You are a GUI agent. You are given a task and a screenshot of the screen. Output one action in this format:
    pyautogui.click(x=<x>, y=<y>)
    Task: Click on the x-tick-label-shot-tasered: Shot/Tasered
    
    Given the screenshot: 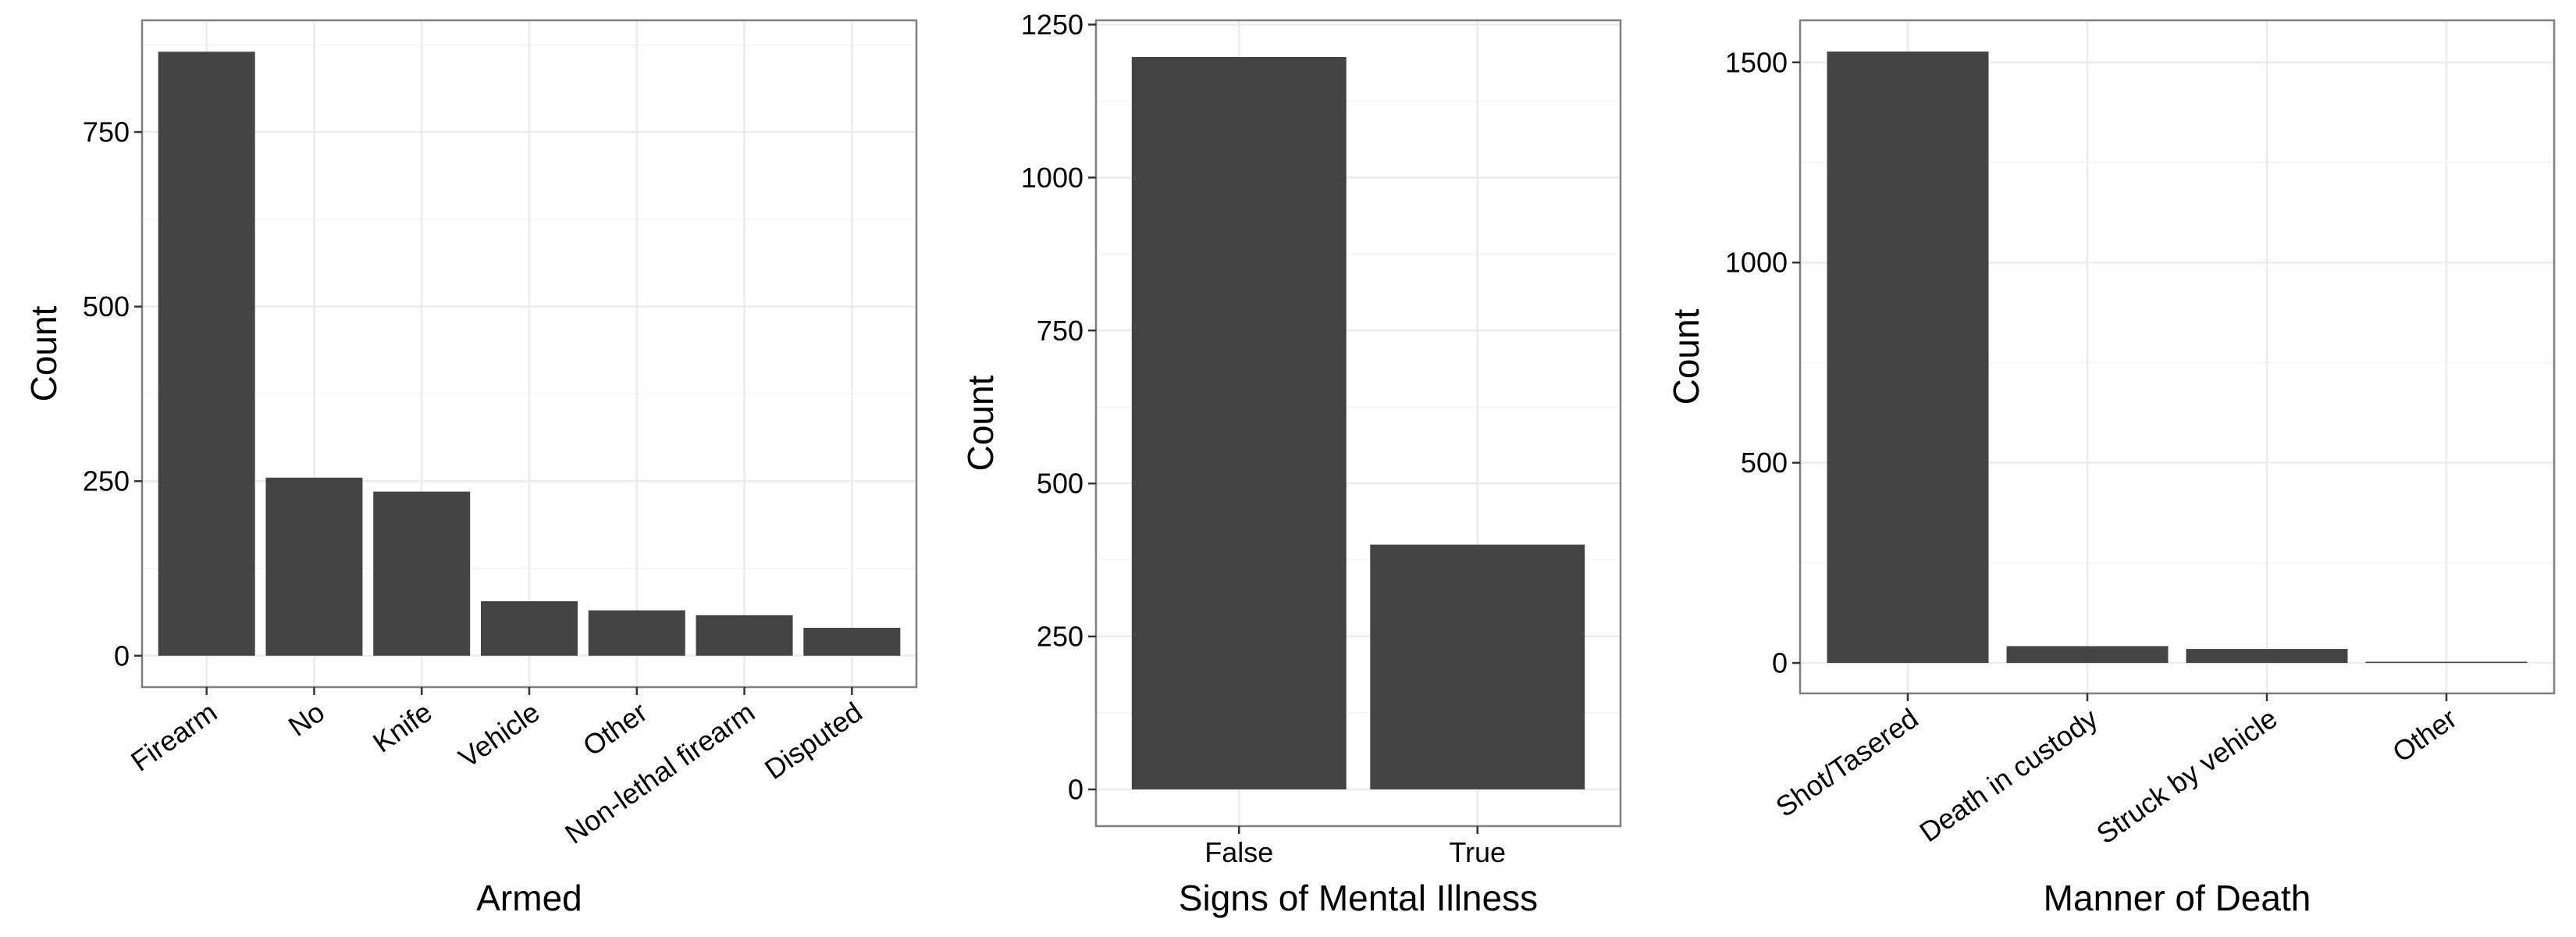 What is the action you would take?
    pyautogui.click(x=1846, y=762)
    